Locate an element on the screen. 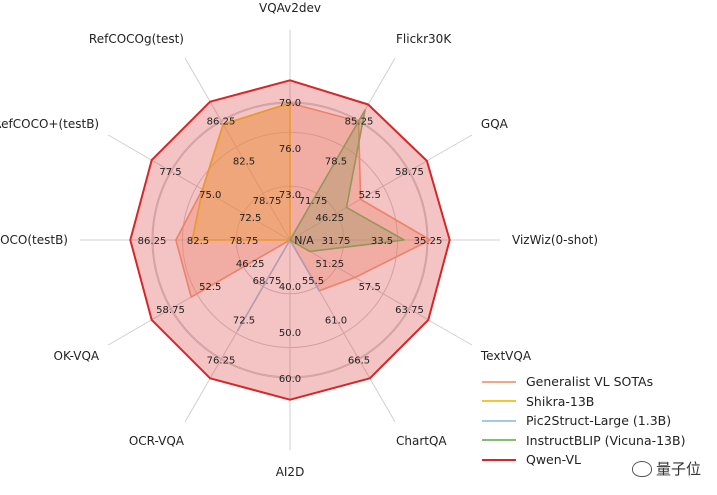  legend-item-instructblip: InstructBLIP (Vicuna-13B) is located at coordinates (597, 441).